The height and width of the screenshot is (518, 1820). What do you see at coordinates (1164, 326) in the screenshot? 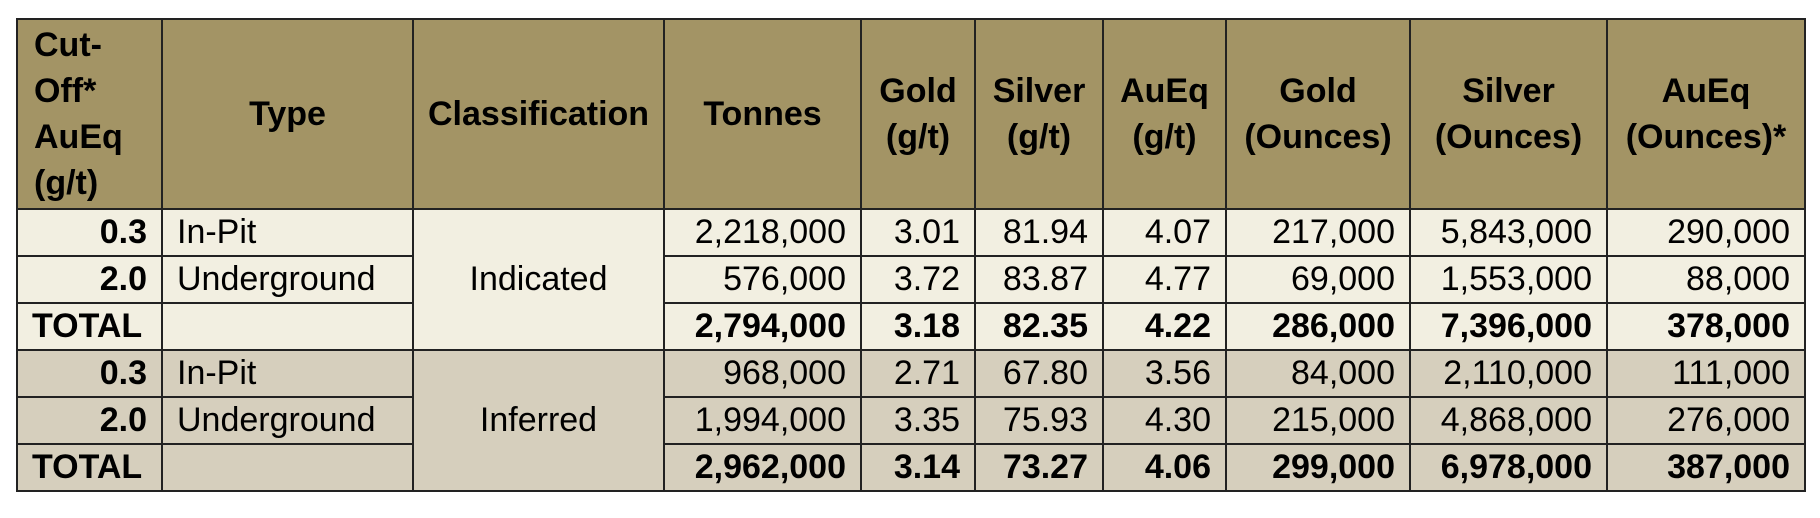
I see `aueq-grade-cell: 4.22` at bounding box center [1164, 326].